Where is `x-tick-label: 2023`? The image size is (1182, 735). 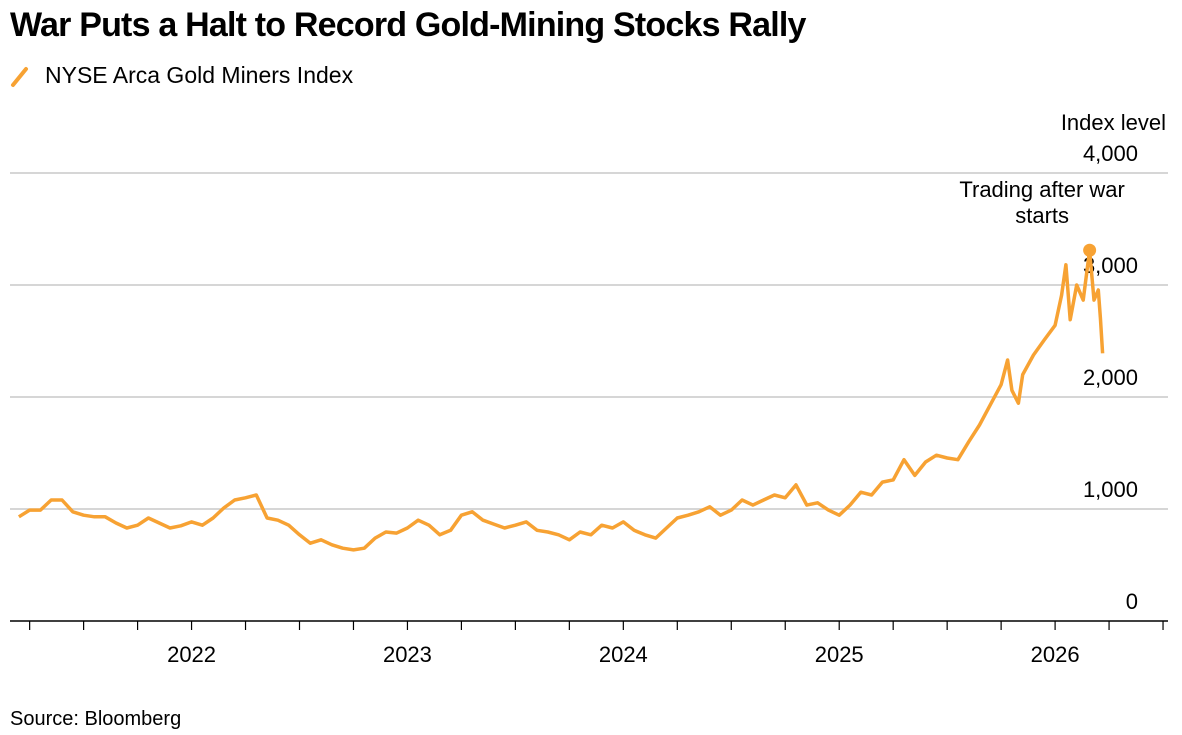 x-tick-label: 2023 is located at coordinates (407, 654).